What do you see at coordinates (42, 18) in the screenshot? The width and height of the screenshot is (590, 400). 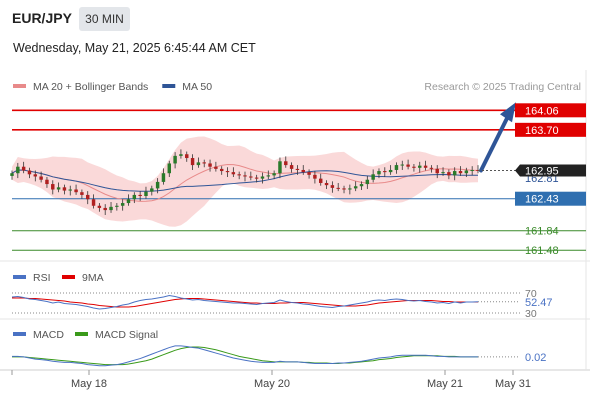 I see `symbol-title: EUR/JPY` at bounding box center [42, 18].